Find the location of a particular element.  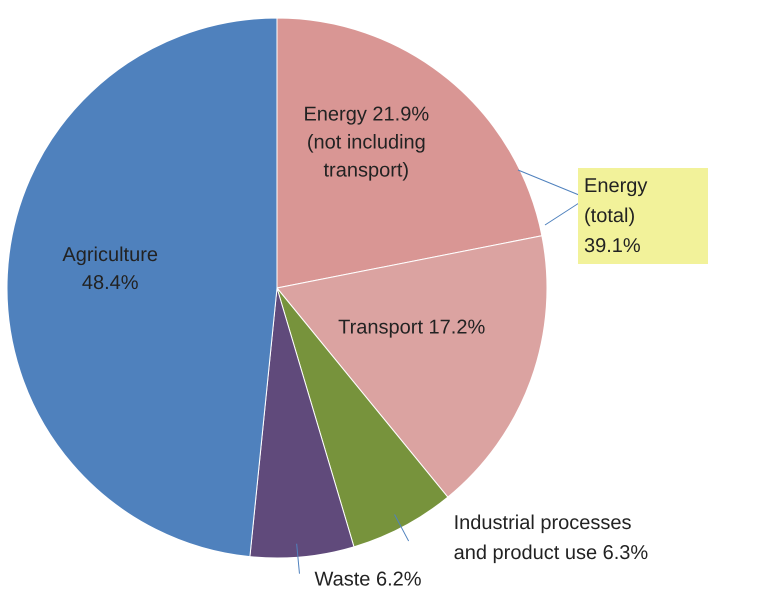

slice-label: Agriculture is located at coordinates (110, 255).